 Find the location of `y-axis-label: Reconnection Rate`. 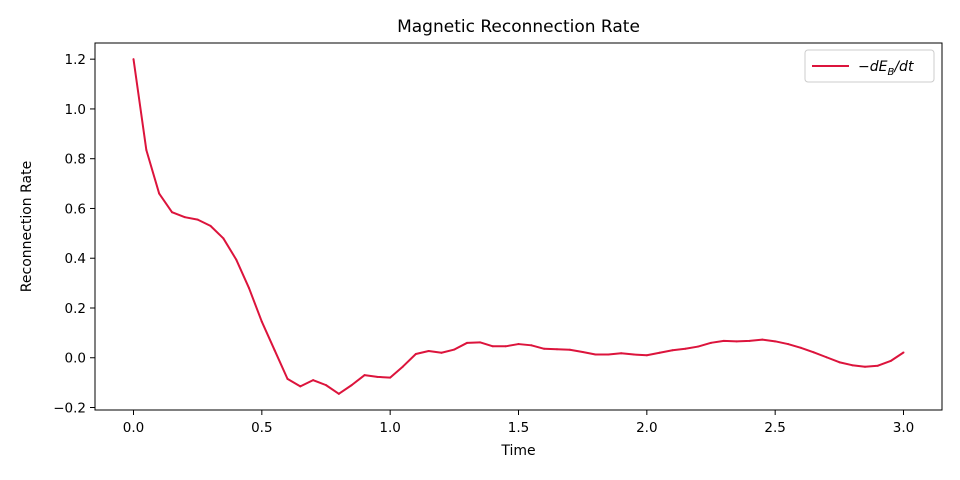

y-axis-label: Reconnection Rate is located at coordinates (27, 226).